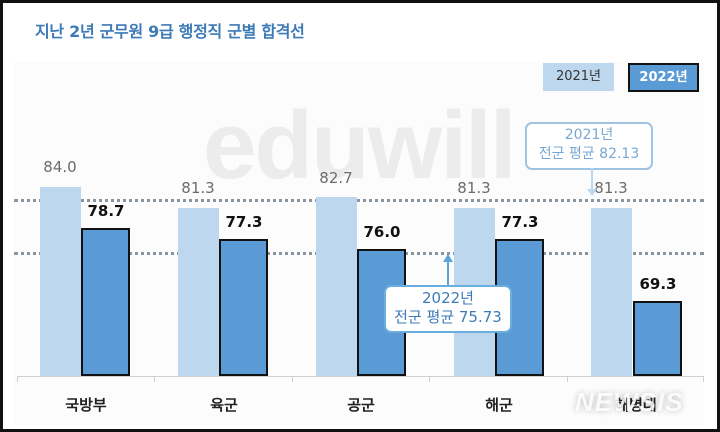 The height and width of the screenshot is (432, 720). Describe the element at coordinates (448, 317) in the screenshot. I see `callout-2022-text: 전군 평균 75.73` at that location.